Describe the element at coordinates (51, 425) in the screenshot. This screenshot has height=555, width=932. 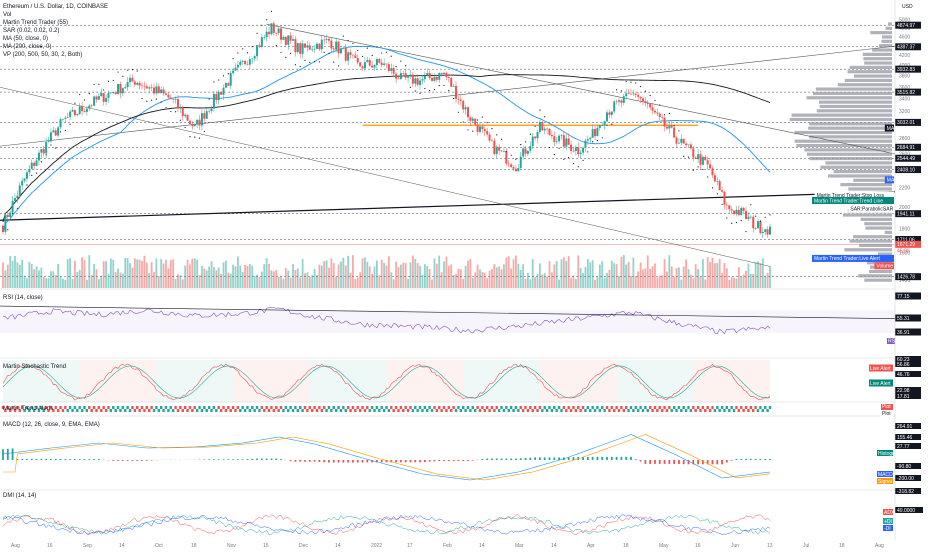
I see `macd-pane-title: MACD (12, 26, close, 9, EMA, EMA)` at that location.